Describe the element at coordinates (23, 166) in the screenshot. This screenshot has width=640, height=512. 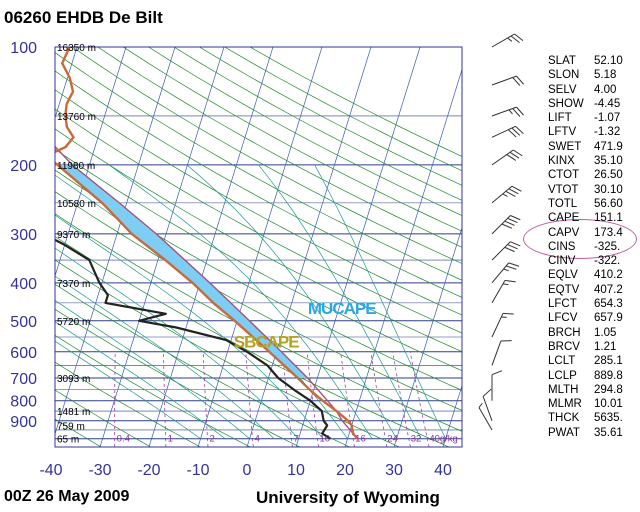
I see `pressure-tick-label: 200` at that location.